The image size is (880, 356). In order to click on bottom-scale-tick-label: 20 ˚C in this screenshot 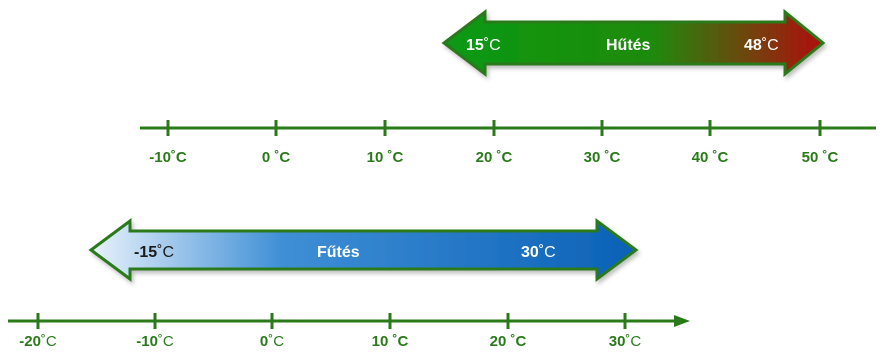, I will do `click(508, 341)`.